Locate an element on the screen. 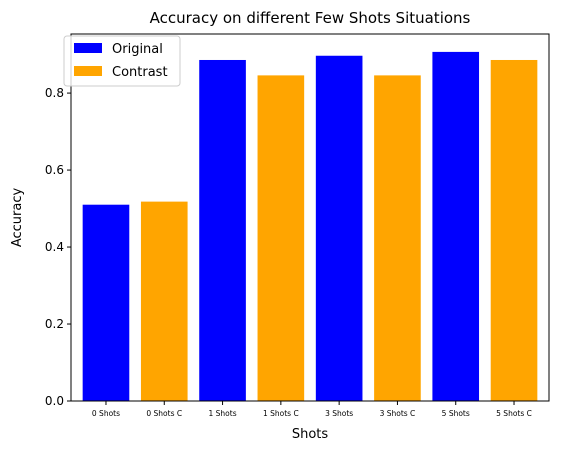 This screenshot has width=567, height=454. x-tick-label: 0 Shots is located at coordinates (106, 413).